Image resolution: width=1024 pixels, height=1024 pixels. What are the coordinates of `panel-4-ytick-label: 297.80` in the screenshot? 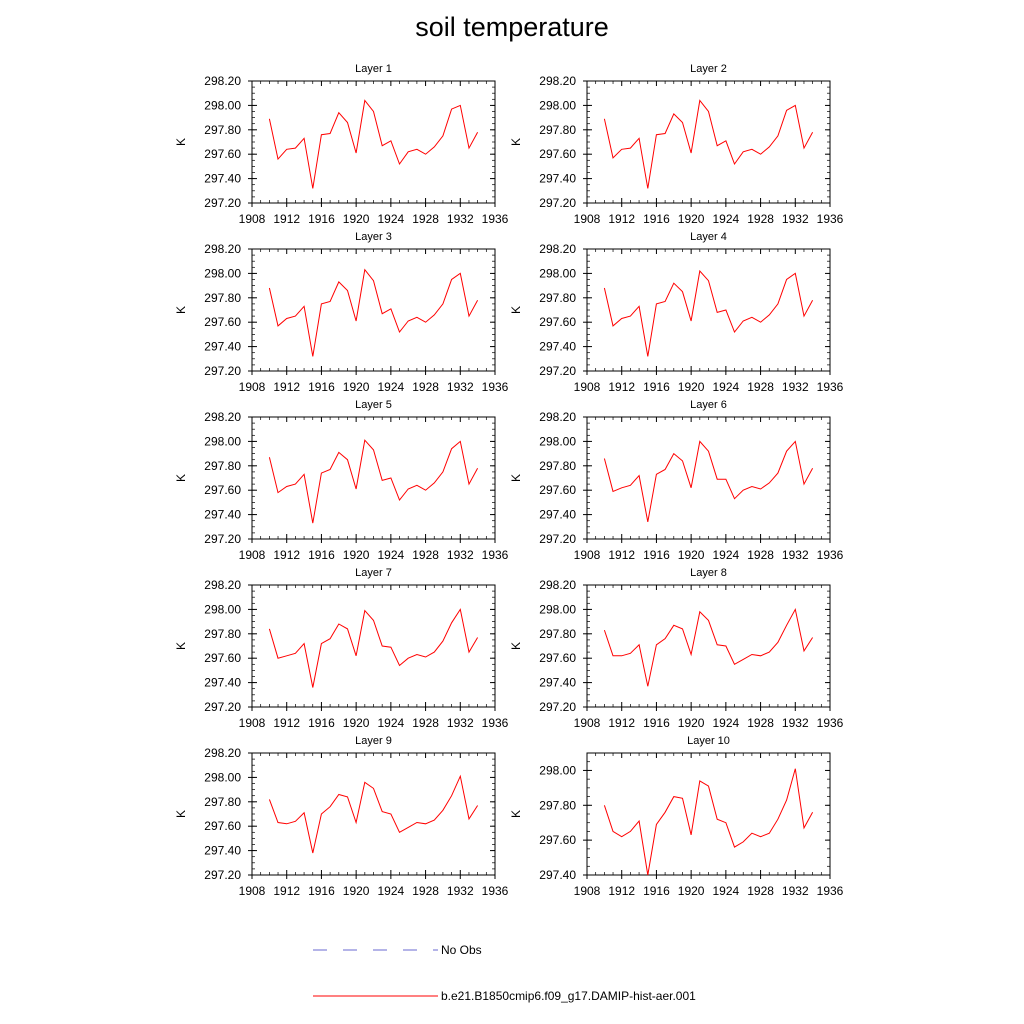 It's located at (557, 298).